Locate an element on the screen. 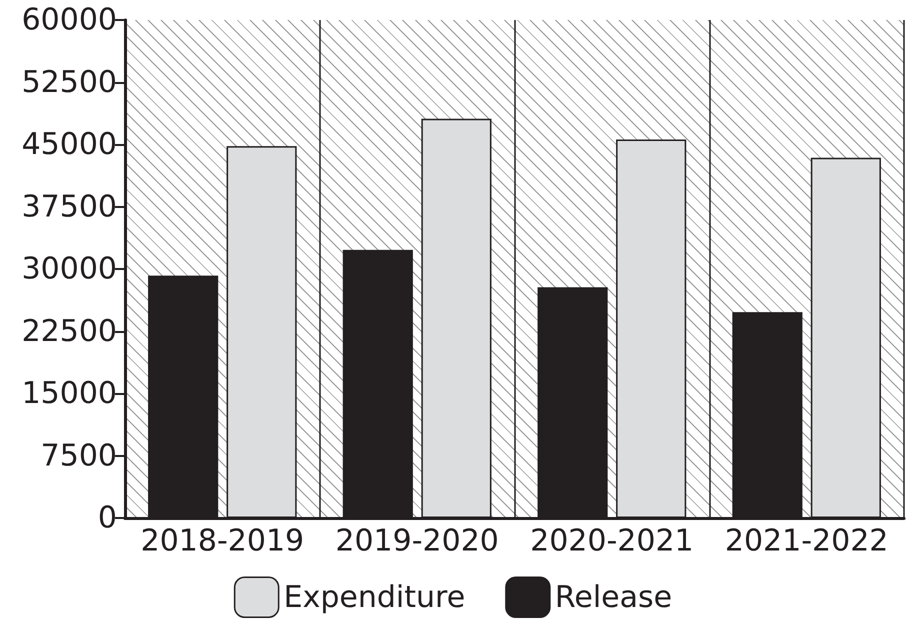  y-tick-label: 52500 is located at coordinates (69, 82).